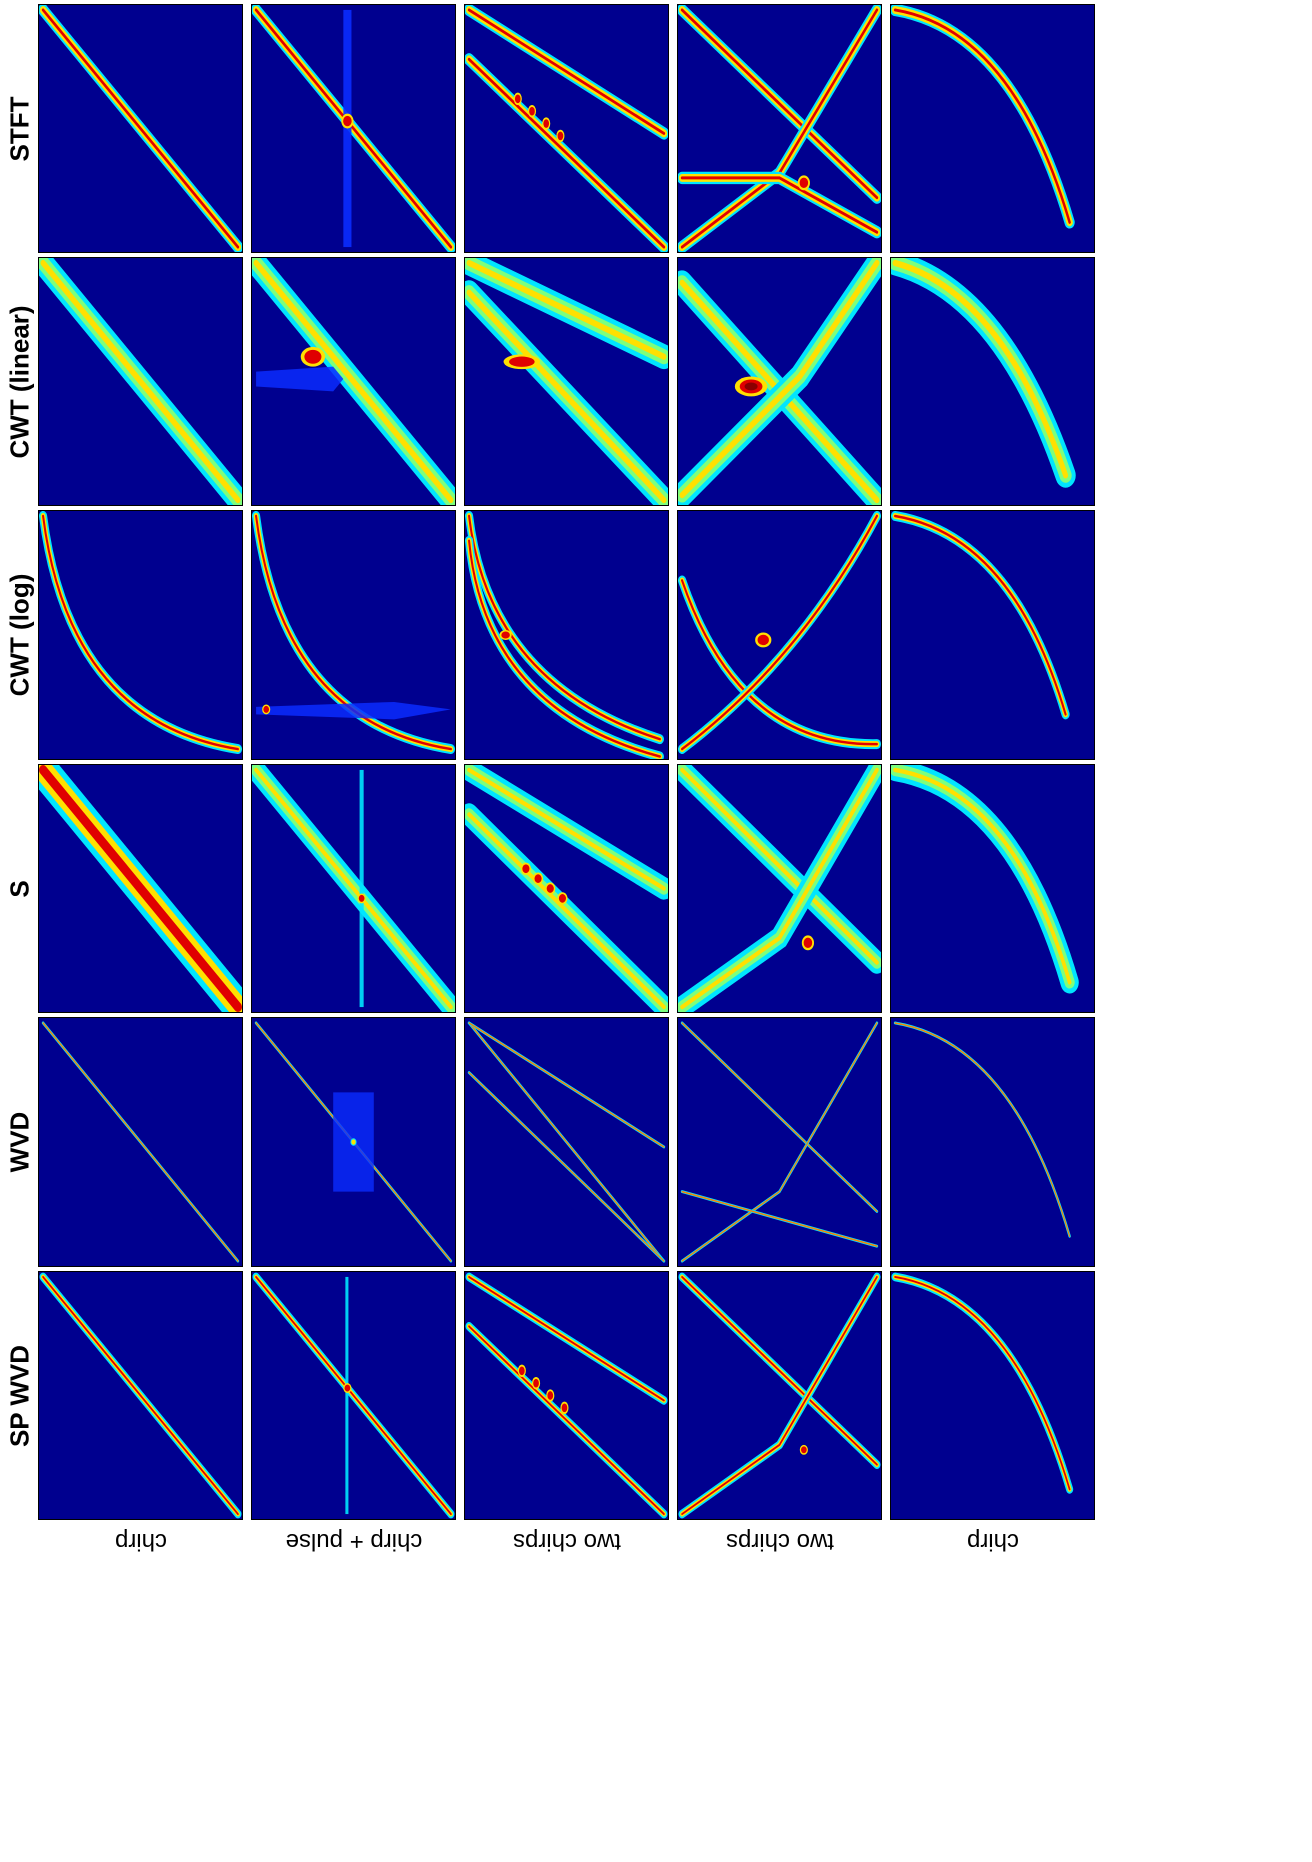 The width and height of the screenshot is (1312, 1862). Describe the element at coordinates (19, 128) in the screenshot. I see `method-label-stft: STFT` at that location.